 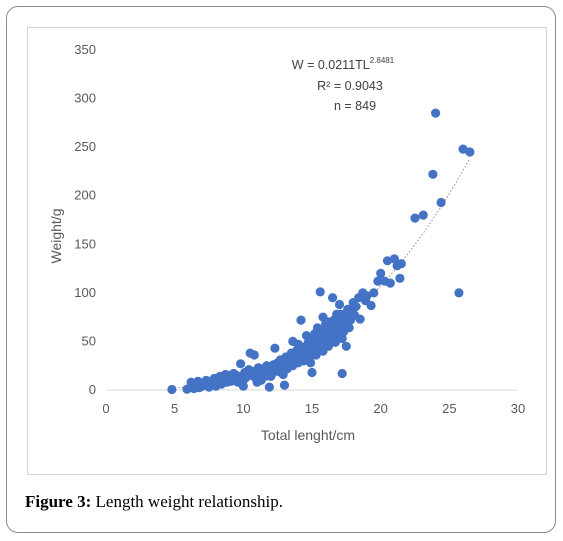 I want to click on y-tick-label: 350, so click(x=85, y=49).